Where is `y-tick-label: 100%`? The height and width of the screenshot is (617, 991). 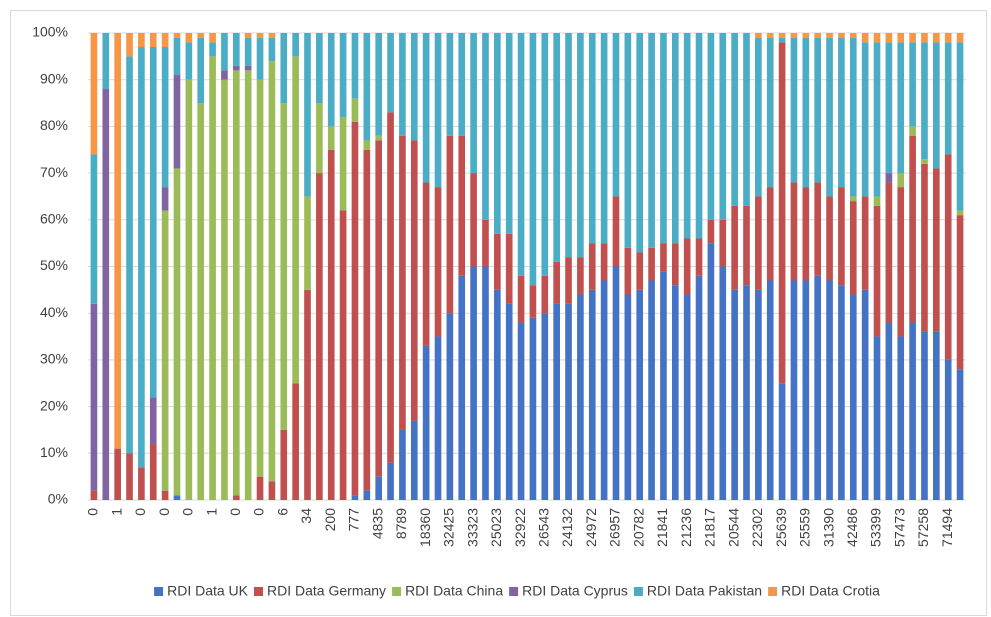 y-tick-label: 100% is located at coordinates (50, 32).